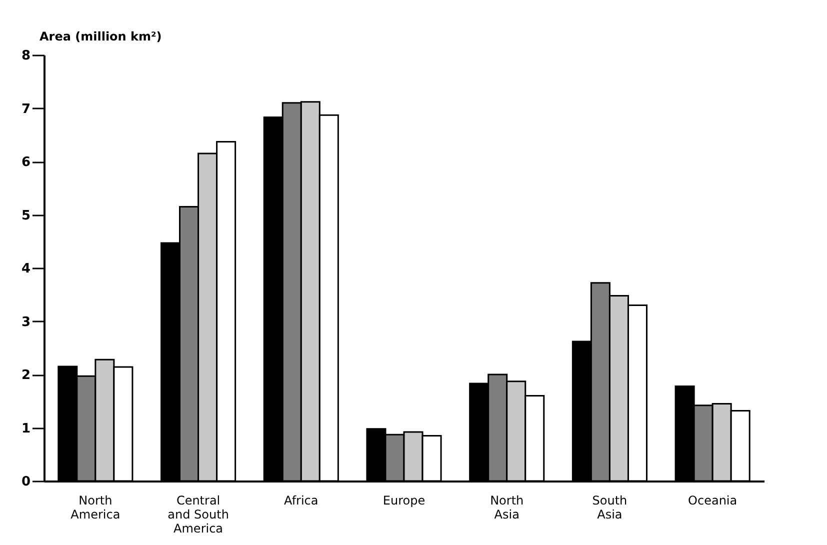 The width and height of the screenshot is (827, 545). Describe the element at coordinates (507, 508) in the screenshot. I see `x-tick-label: North Asia` at that location.